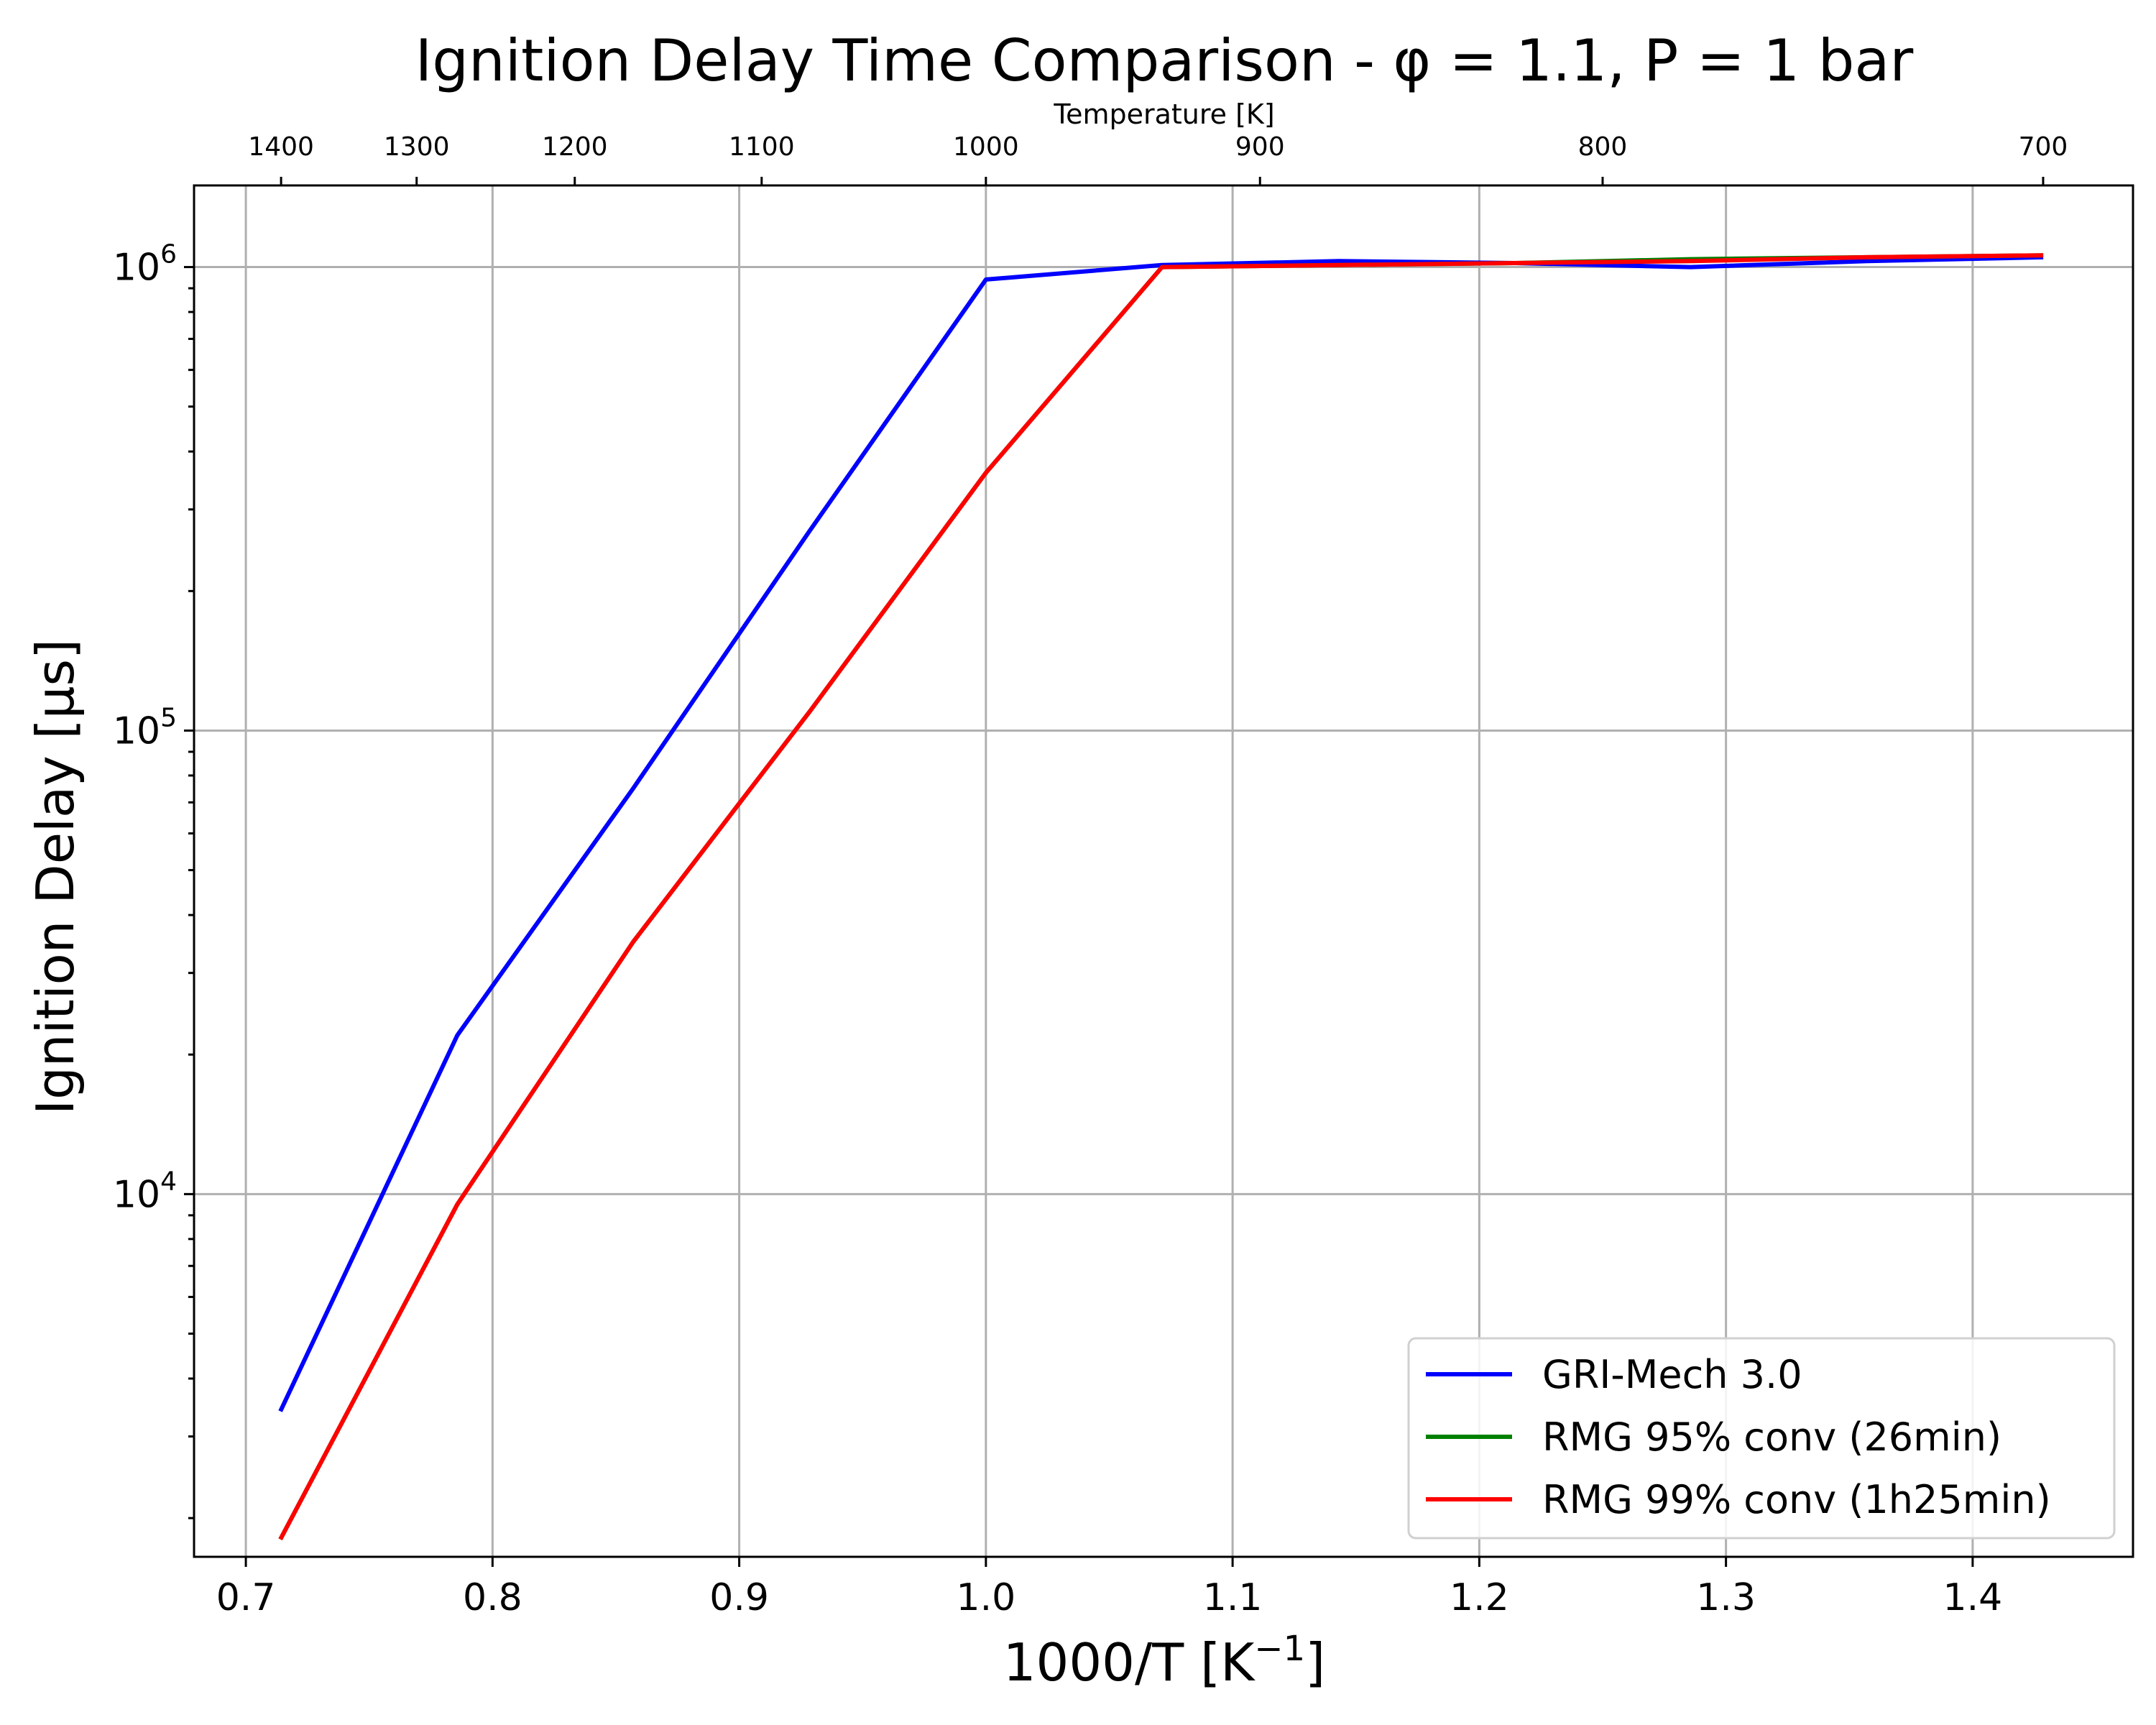 Image resolution: width=2156 pixels, height=1725 pixels. Describe the element at coordinates (1479, 1597) in the screenshot. I see `x-tick-label: 1.2` at that location.